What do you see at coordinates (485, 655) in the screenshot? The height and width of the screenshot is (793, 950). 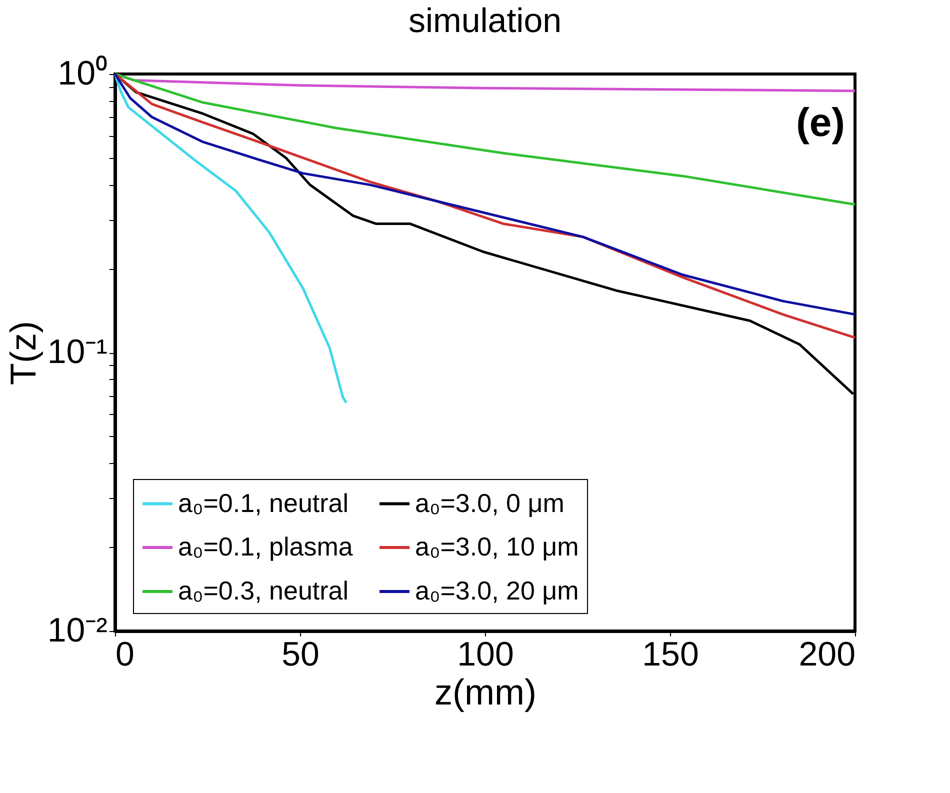 I see `x-tick-label: 100` at bounding box center [485, 655].